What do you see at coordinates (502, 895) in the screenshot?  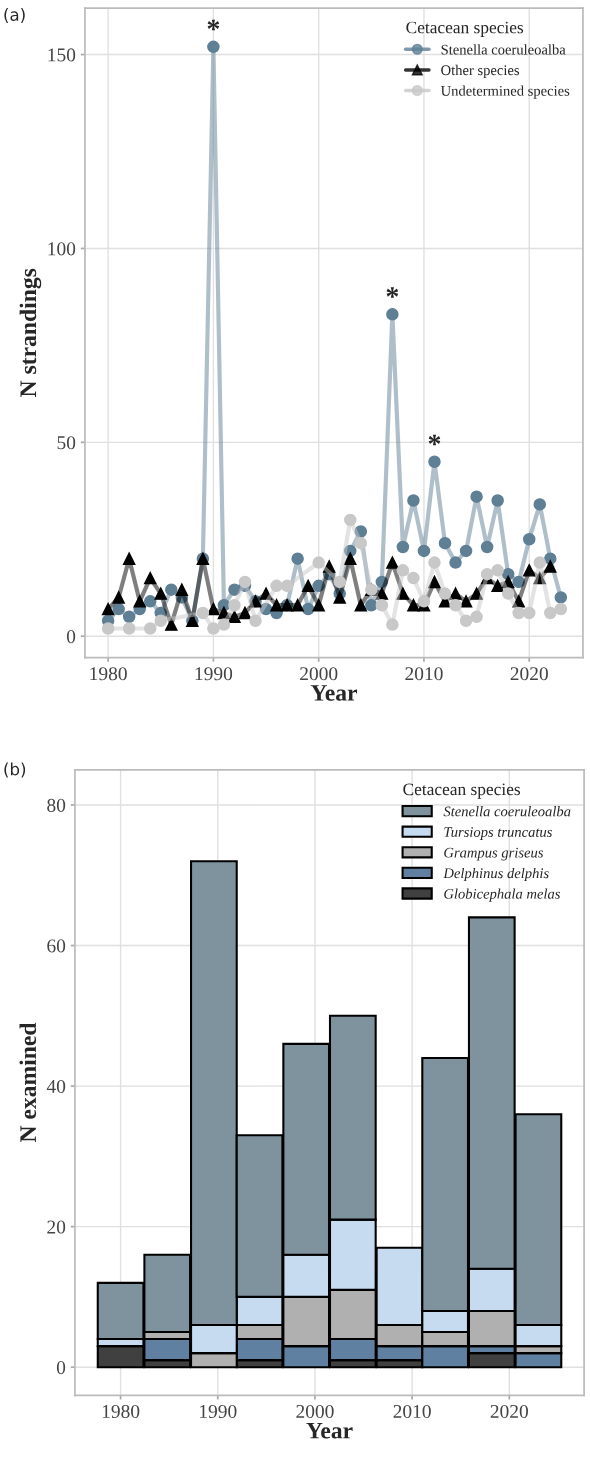 I see `legend-label: Globicephala melas` at bounding box center [502, 895].